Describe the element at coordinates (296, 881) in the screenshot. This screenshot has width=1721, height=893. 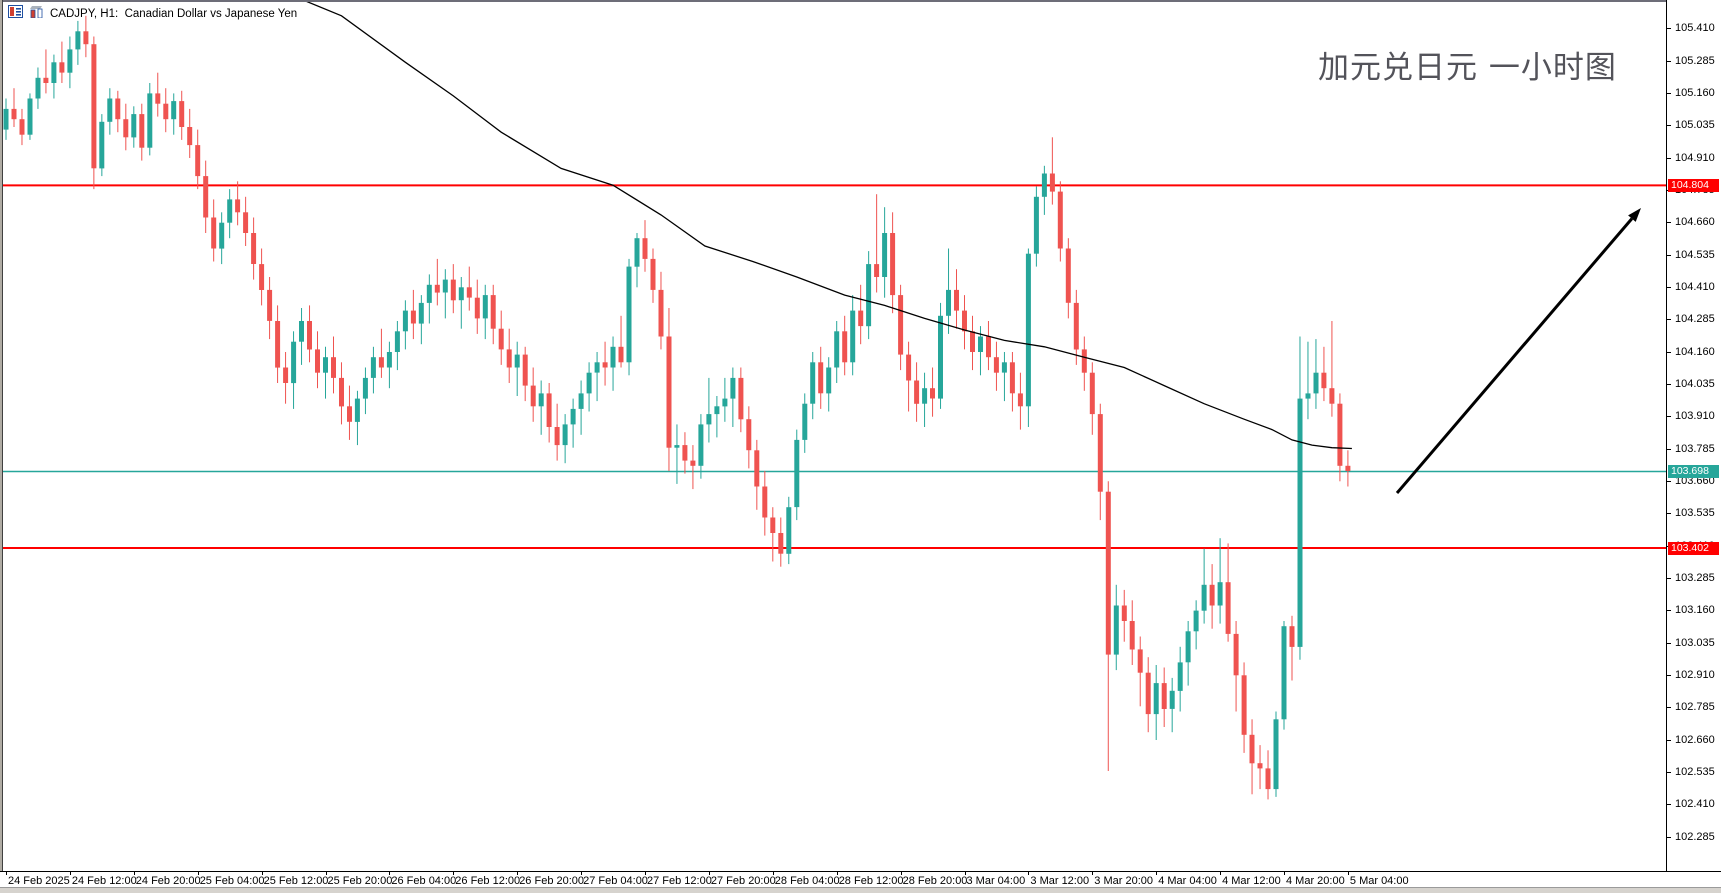
I see `time-axis-label: 25 Feb 12:00` at that location.